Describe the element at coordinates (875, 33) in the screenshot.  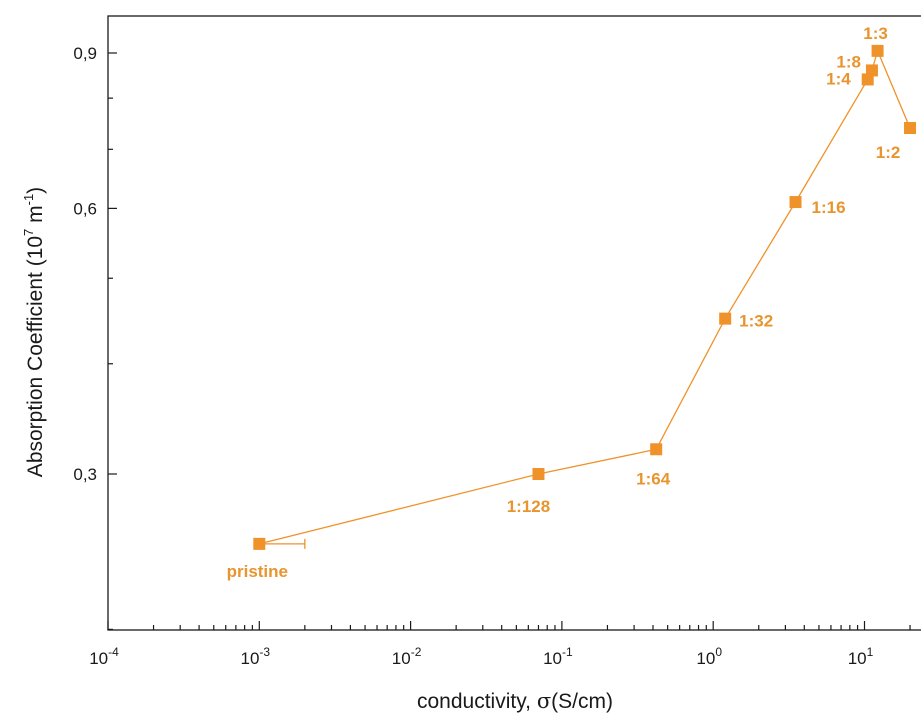
I see `data-point-label: 1:3` at that location.